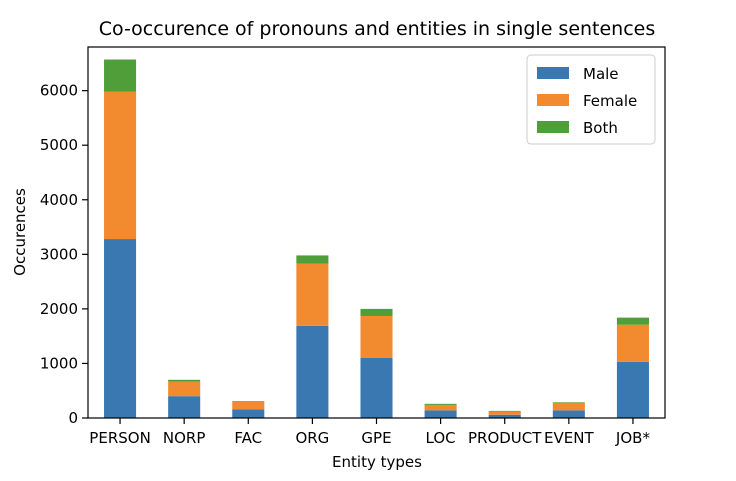 Image resolution: width=736 pixels, height=481 pixels. I want to click on y-axis-label: Occurences, so click(20, 232).